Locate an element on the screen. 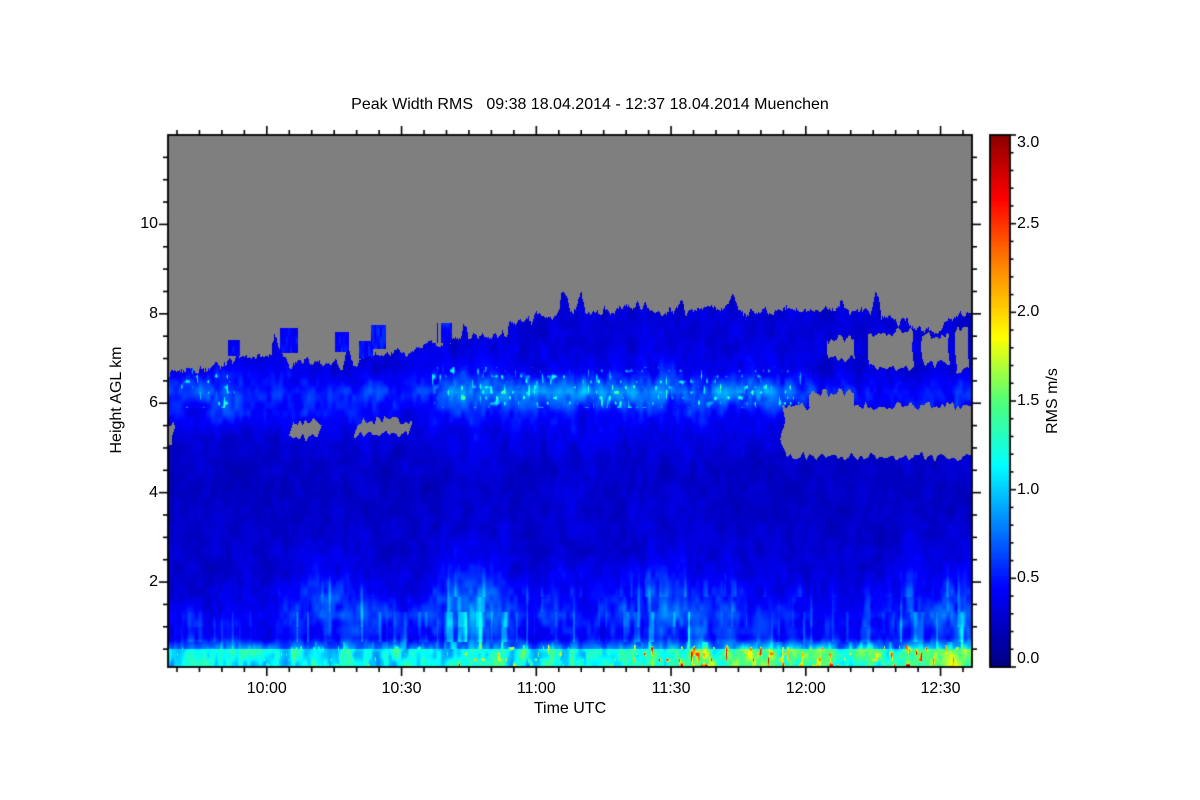 The height and width of the screenshot is (800, 1200). x-tick-label: 12:00 is located at coordinates (805, 688).